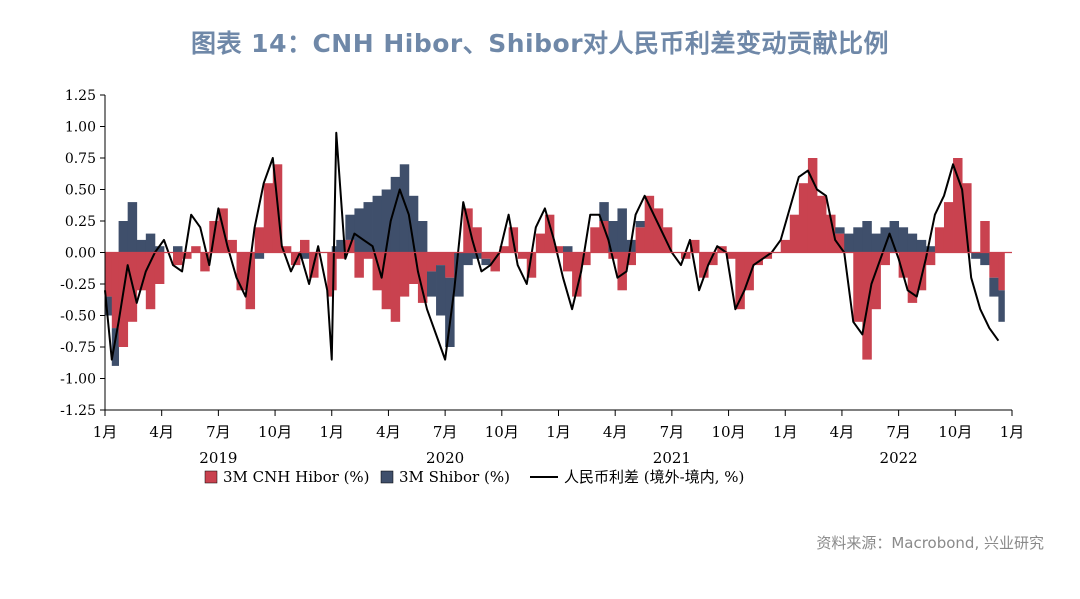 The height and width of the screenshot is (599, 1080). Describe the element at coordinates (842, 432) in the screenshot. I see `x-tick-label: 4月` at that location.